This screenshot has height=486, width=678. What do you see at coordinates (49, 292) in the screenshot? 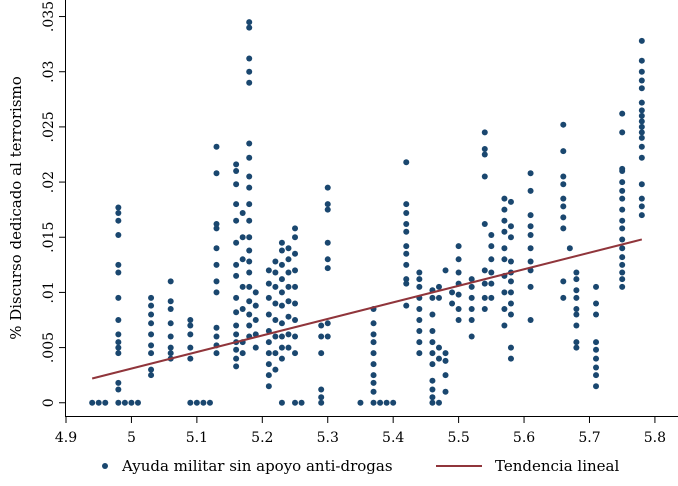
I see `y-tick-label: .01` at bounding box center [49, 292].